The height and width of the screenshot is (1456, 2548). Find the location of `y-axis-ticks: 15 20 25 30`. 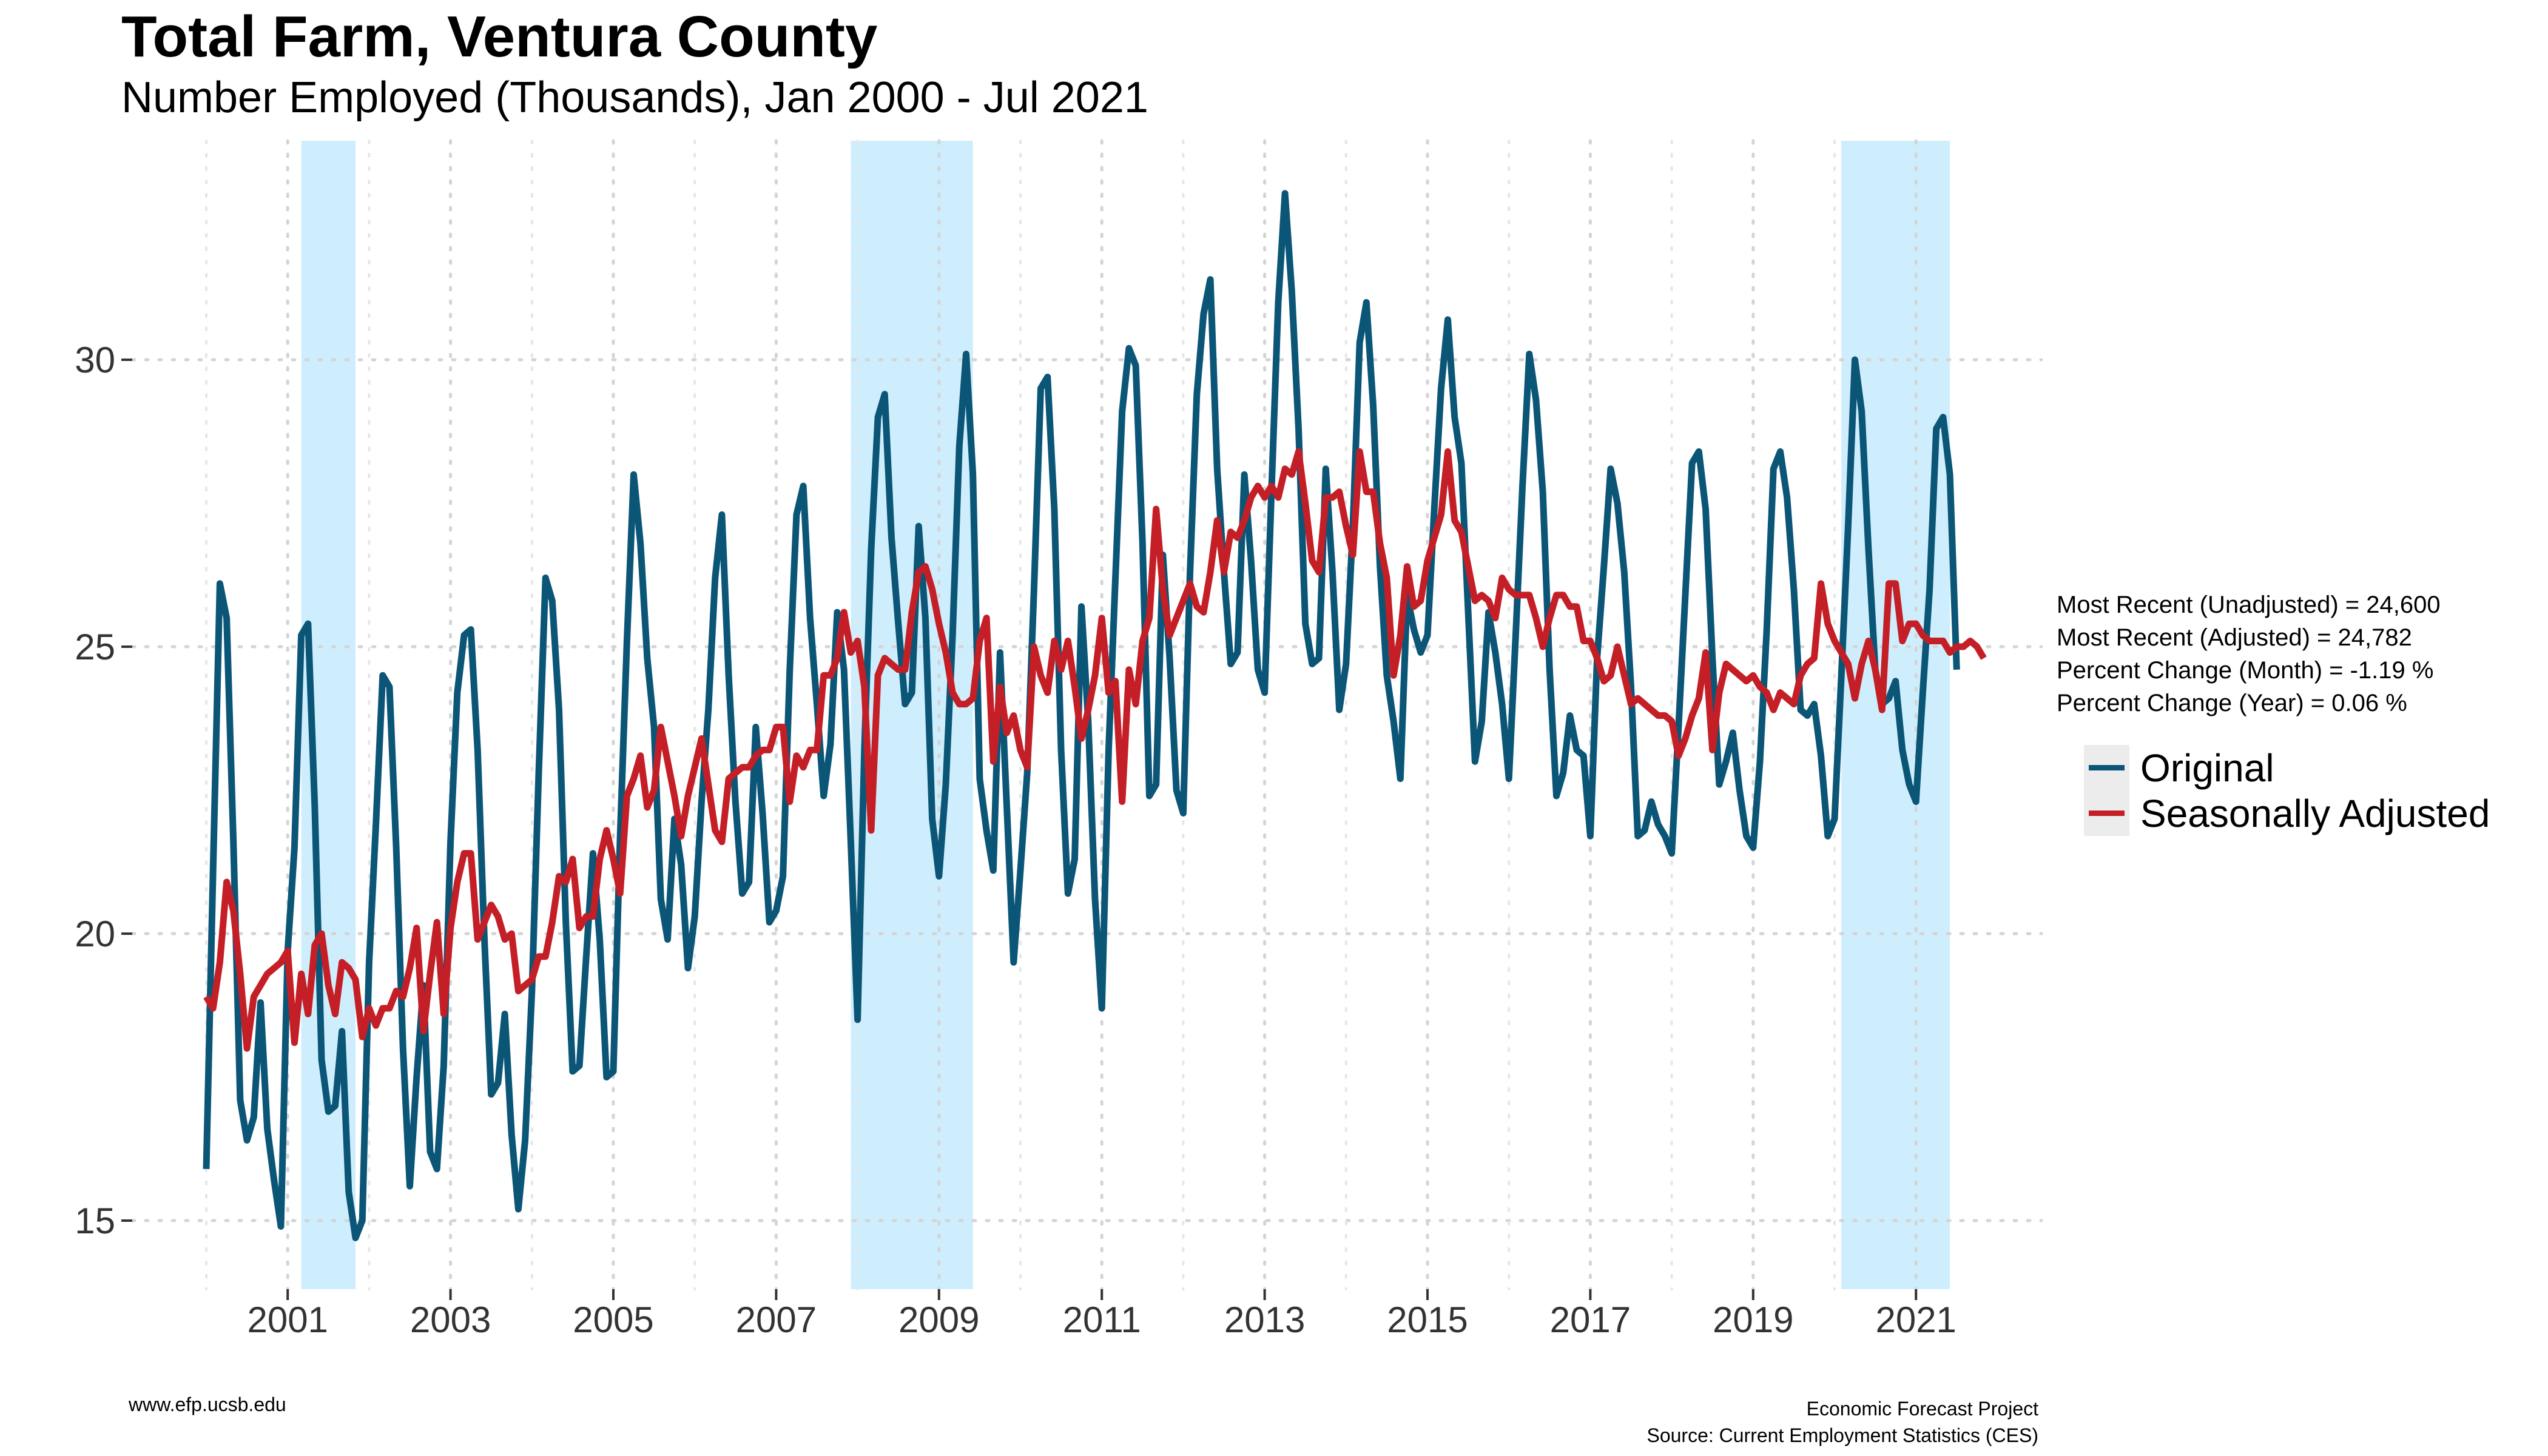

y-axis-ticks: 15 20 25 30 is located at coordinates (103, 790).